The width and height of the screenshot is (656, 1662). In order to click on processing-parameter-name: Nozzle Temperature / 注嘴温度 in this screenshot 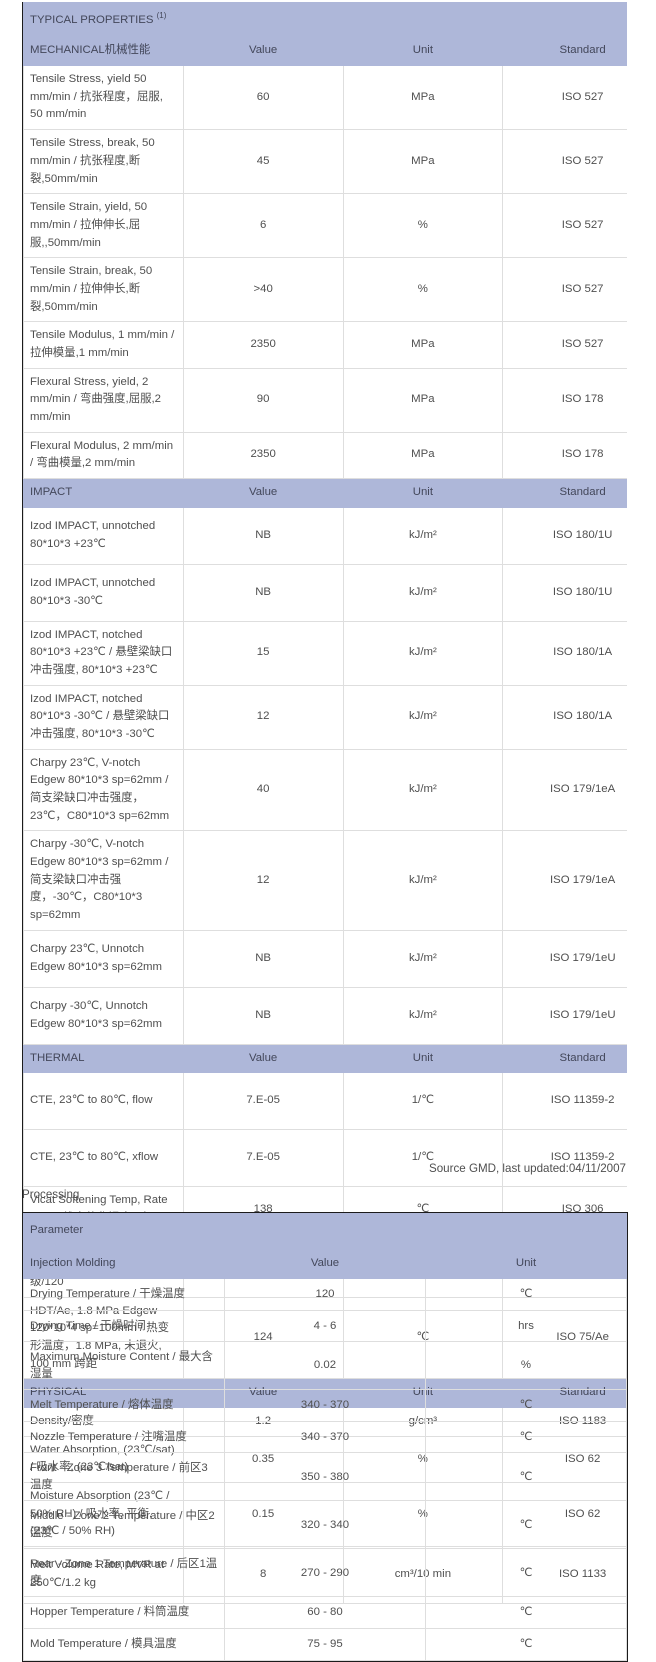, I will do `click(124, 1437)`.